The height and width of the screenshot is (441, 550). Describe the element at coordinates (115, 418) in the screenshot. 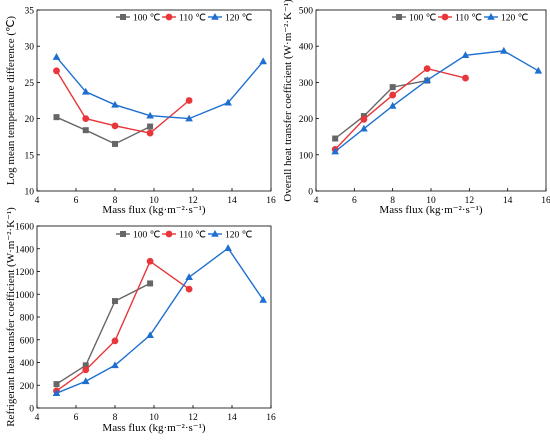

I see `x-tick-label: 8` at that location.